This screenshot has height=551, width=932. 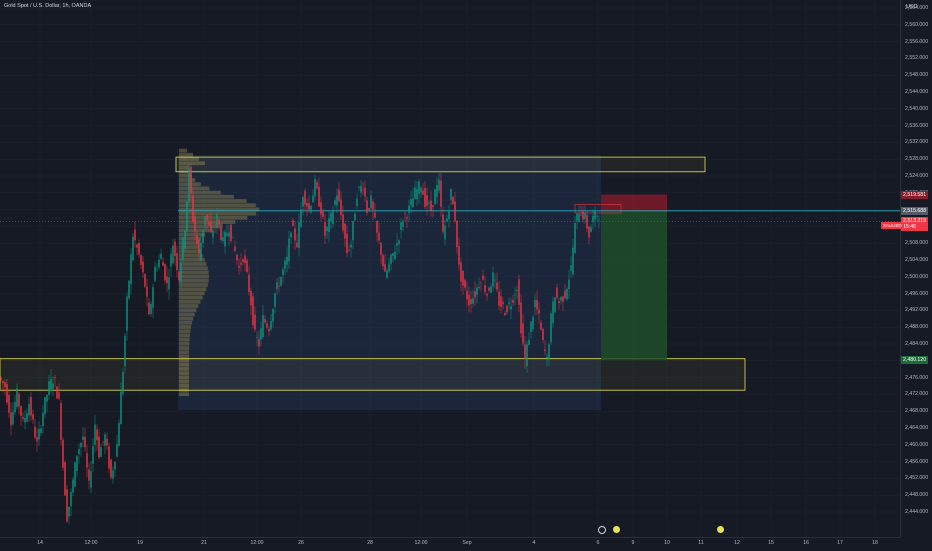 I want to click on symbol-title: Gold Spot / U.S. Dollar, 1h, OANDA, so click(x=48, y=6).